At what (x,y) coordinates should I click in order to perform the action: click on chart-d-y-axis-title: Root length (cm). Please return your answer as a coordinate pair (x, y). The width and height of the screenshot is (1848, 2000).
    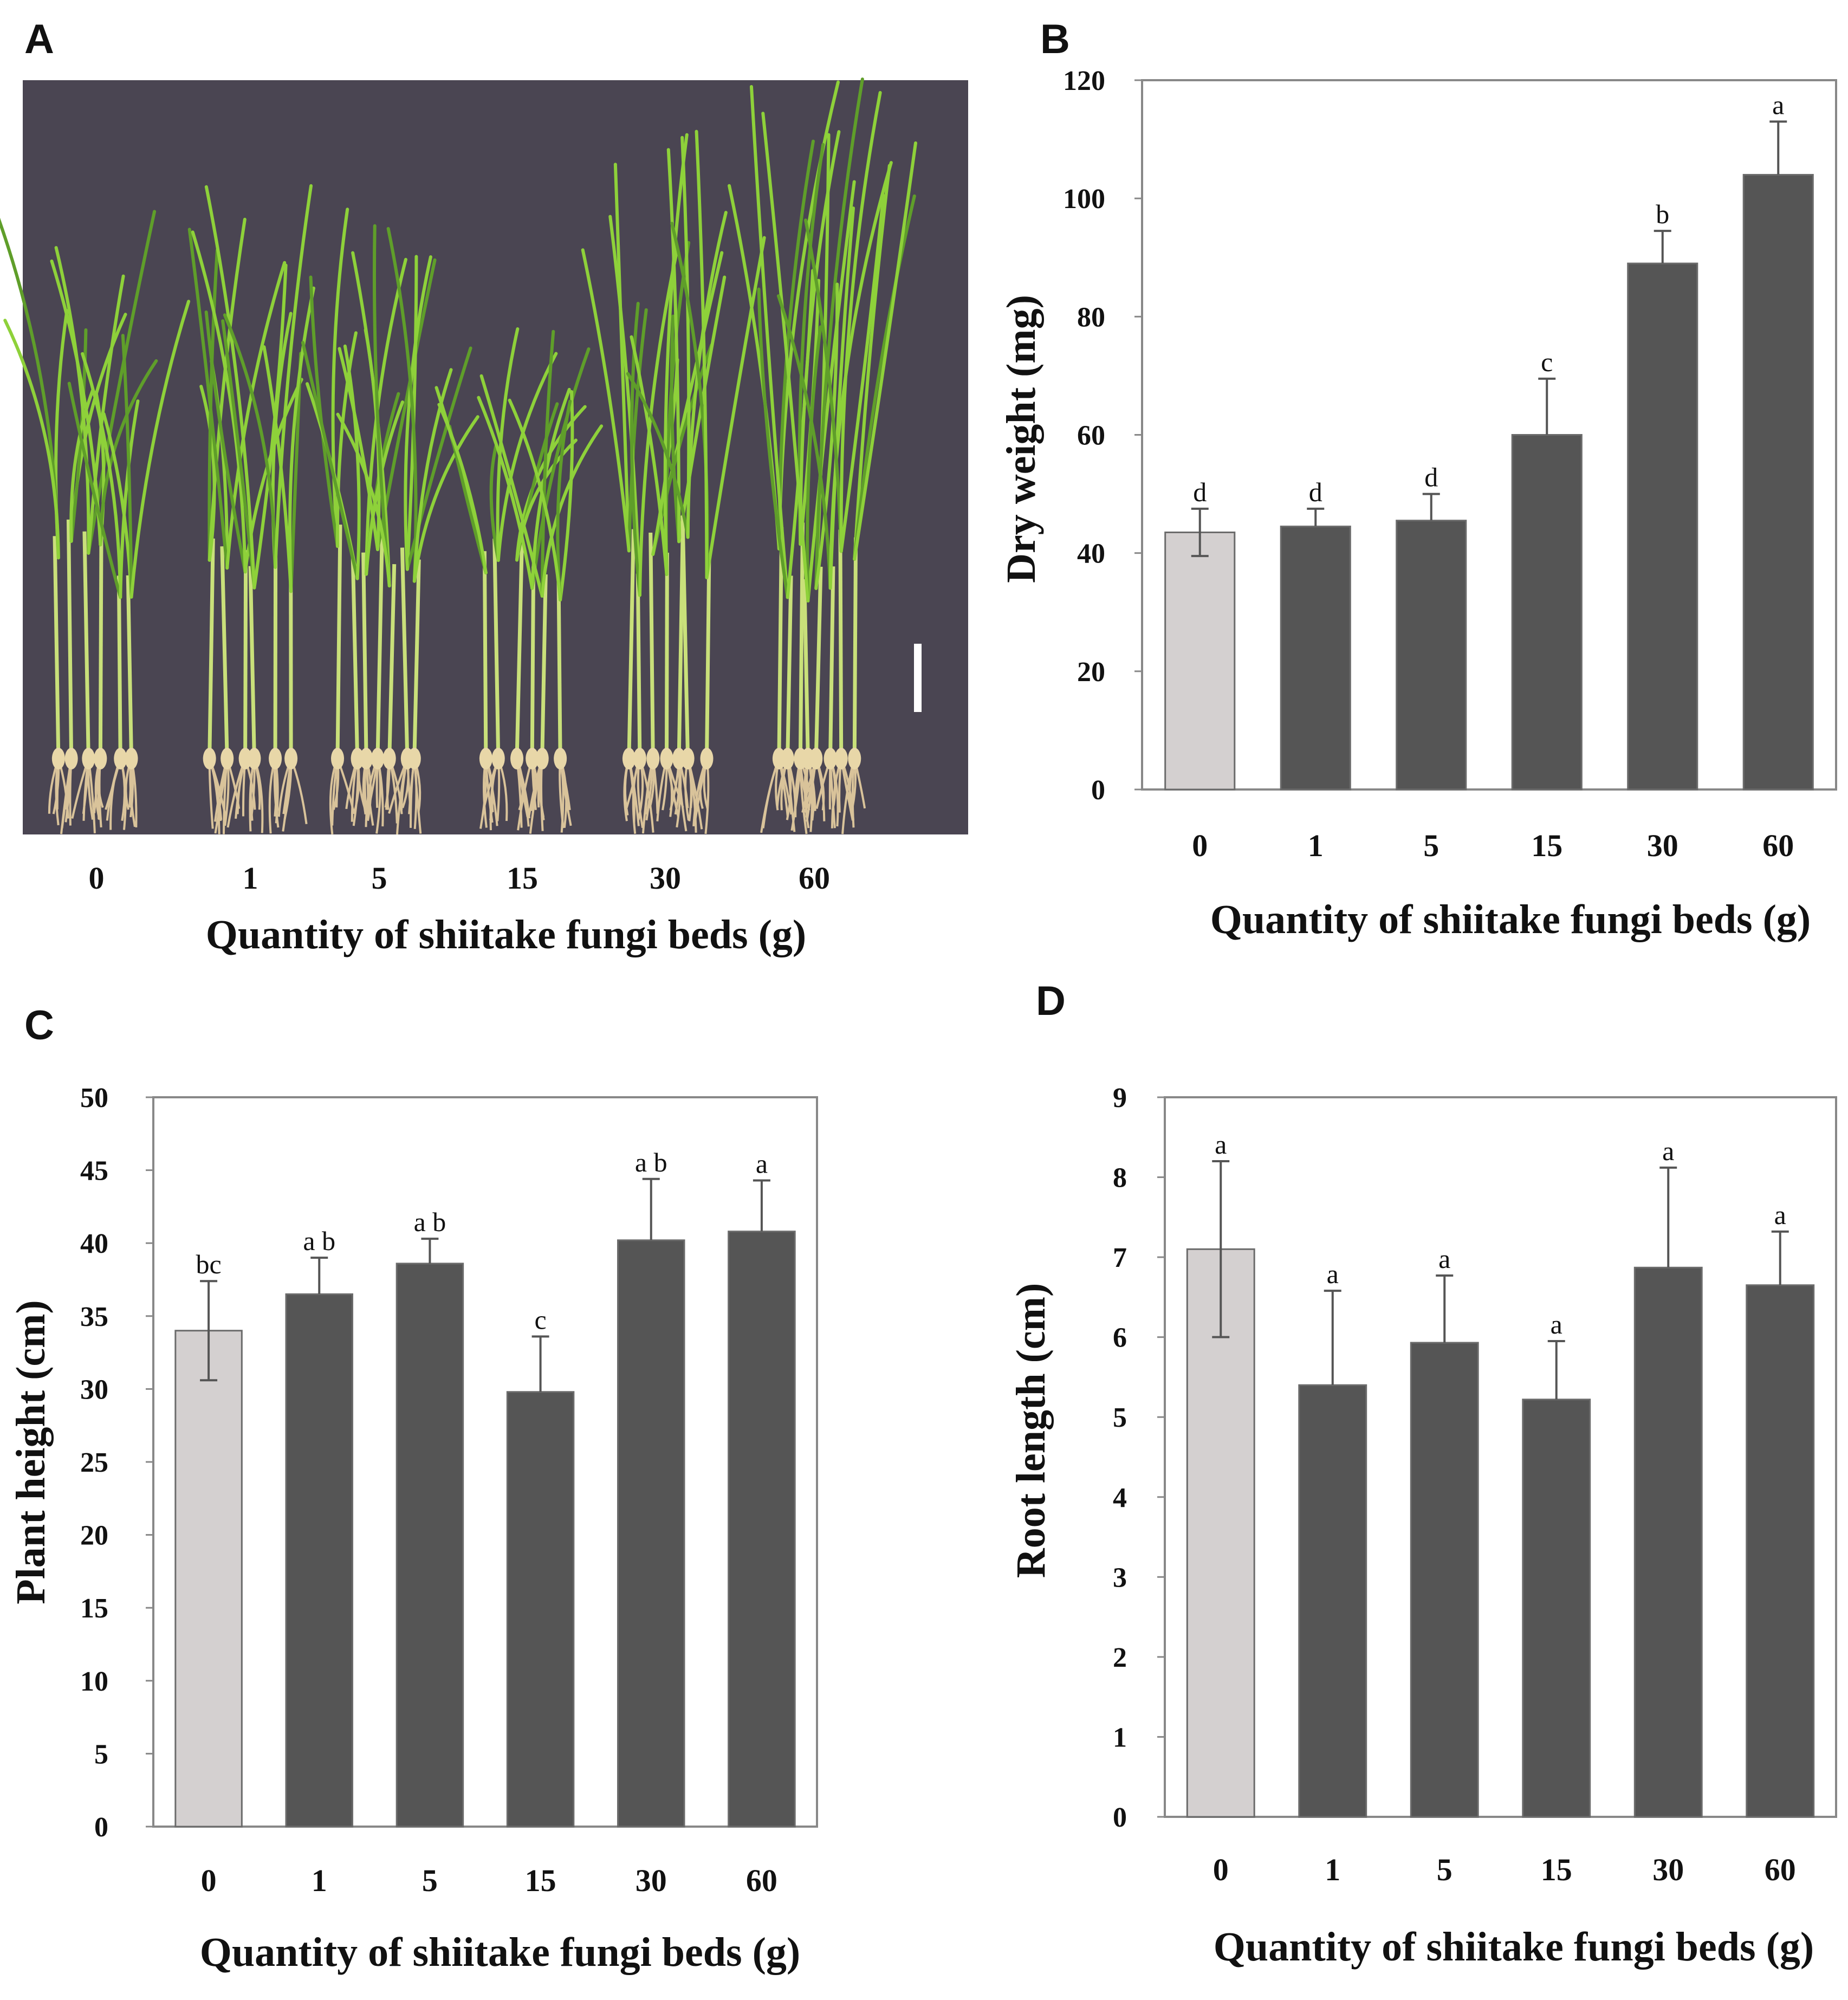
    Looking at the image, I should click on (1031, 1430).